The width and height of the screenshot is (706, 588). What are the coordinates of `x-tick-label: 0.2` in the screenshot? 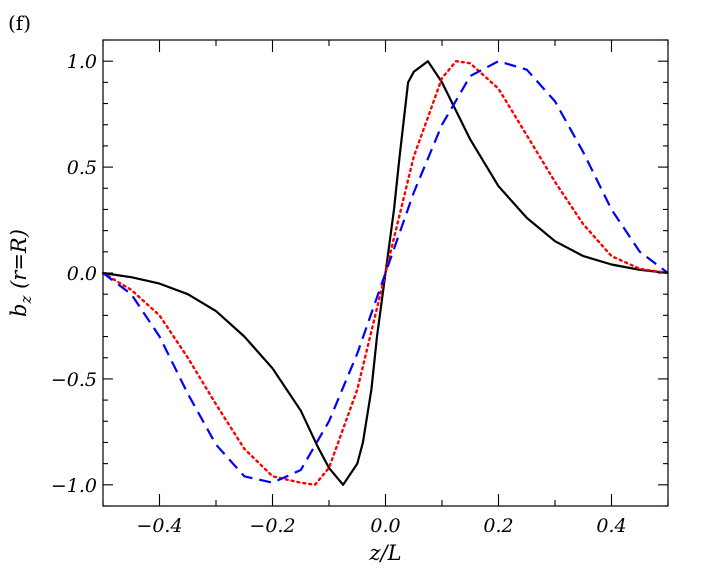 It's located at (498, 526).